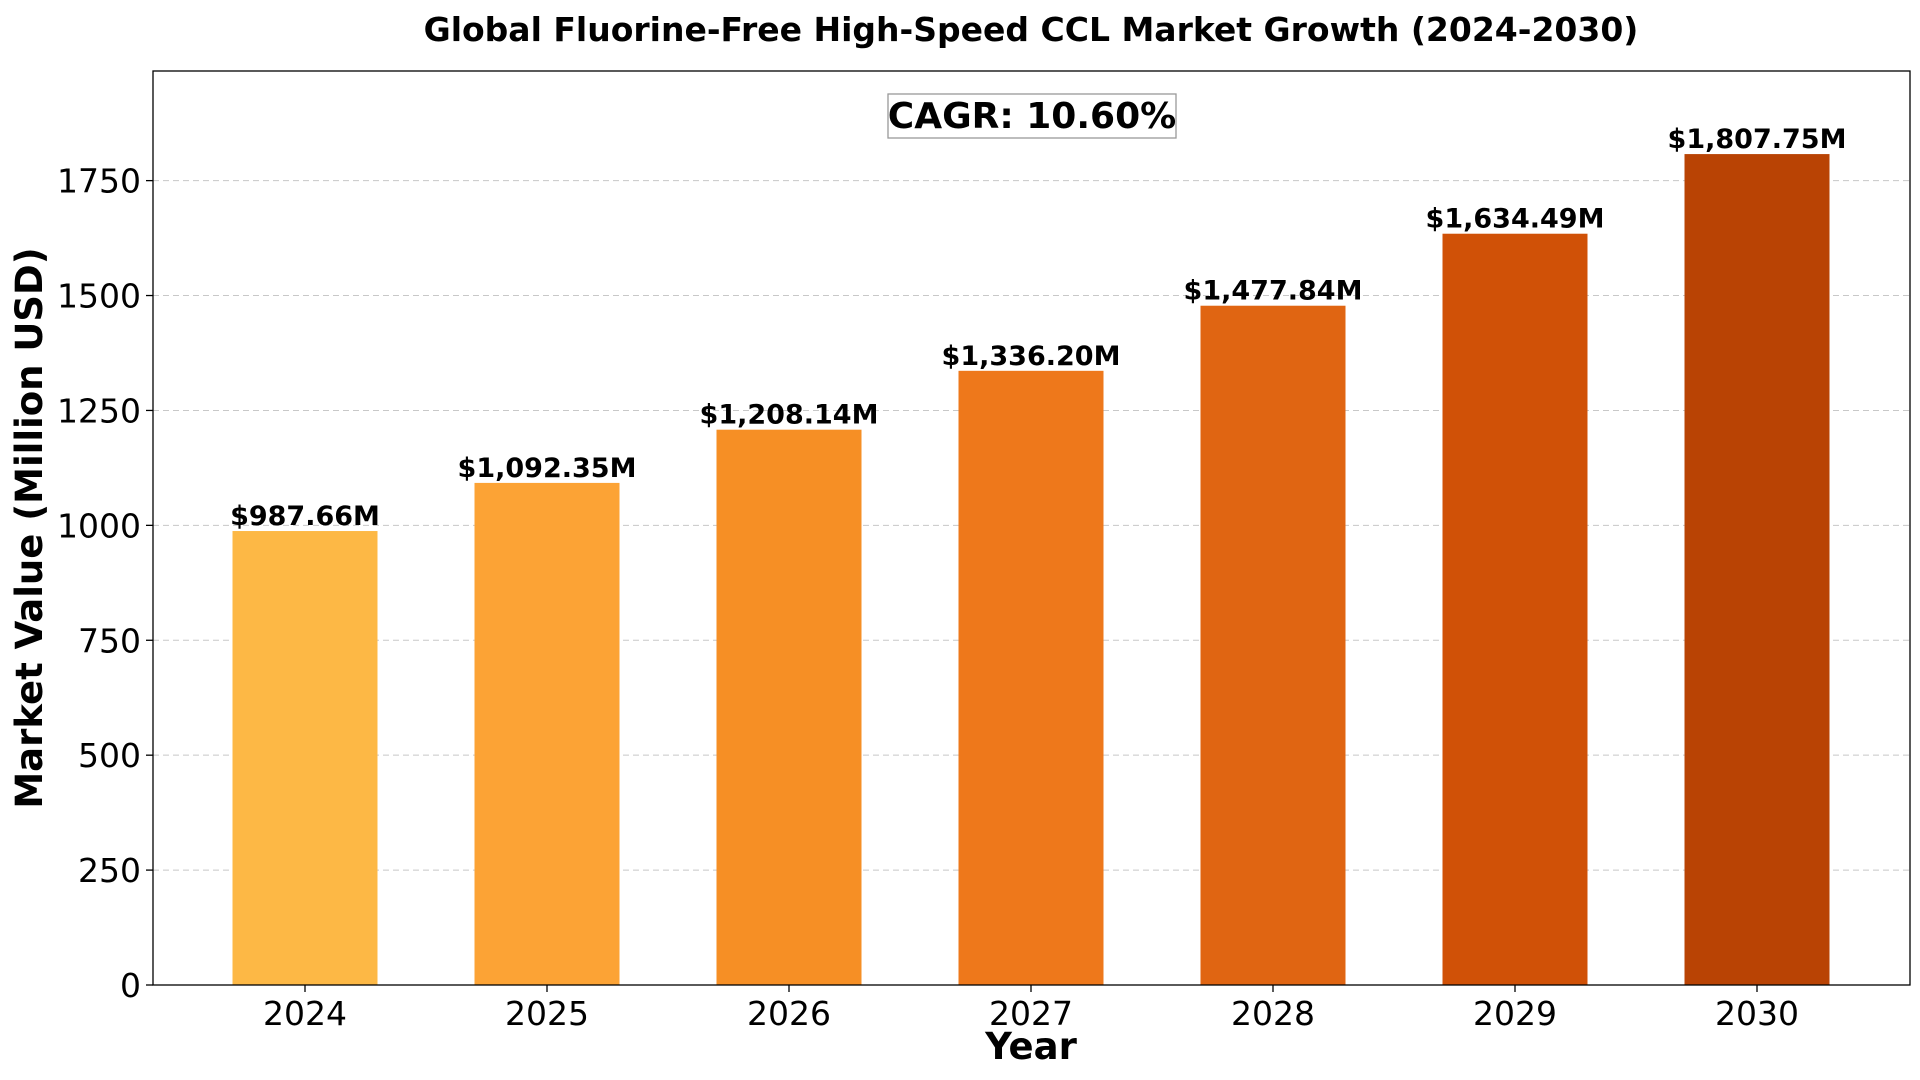  I want to click on bar-2028, so click(1273, 645).